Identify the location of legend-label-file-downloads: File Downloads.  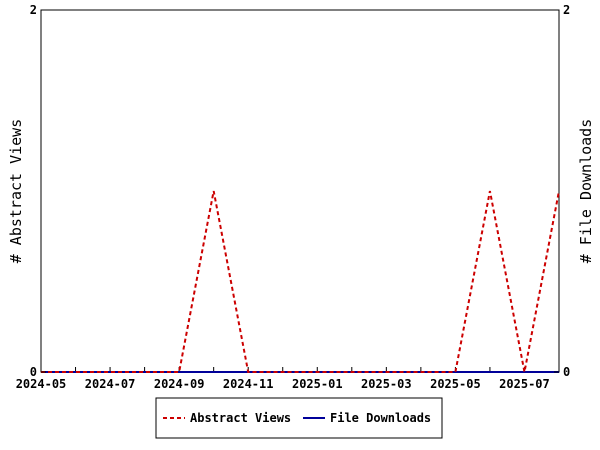
(380, 418).